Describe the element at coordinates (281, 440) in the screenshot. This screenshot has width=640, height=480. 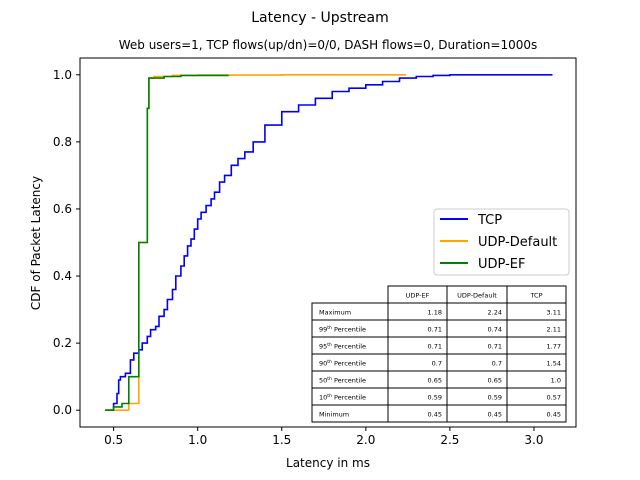
I see `x-tick-label: 1.5` at that location.